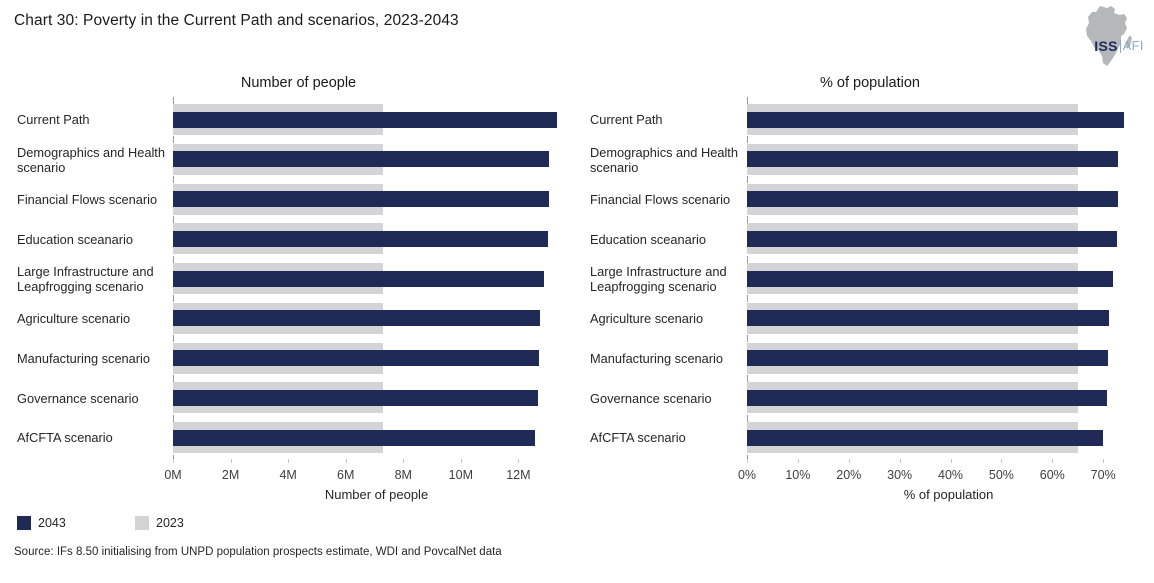 This screenshot has height=583, width=1154. I want to click on logo-afi-label: AFI, so click(1133, 46).